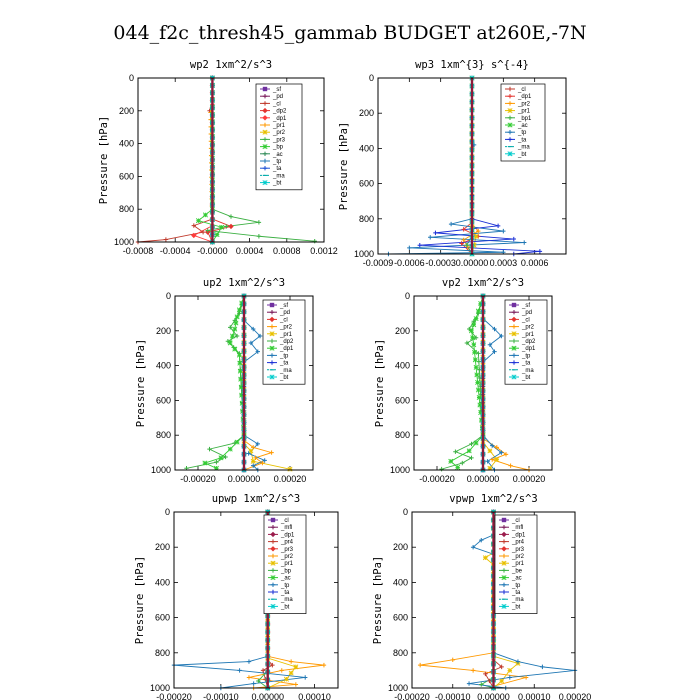 This screenshot has height=700, width=700. I want to click on legend-label-pr1: _pr1, so click(279, 126).